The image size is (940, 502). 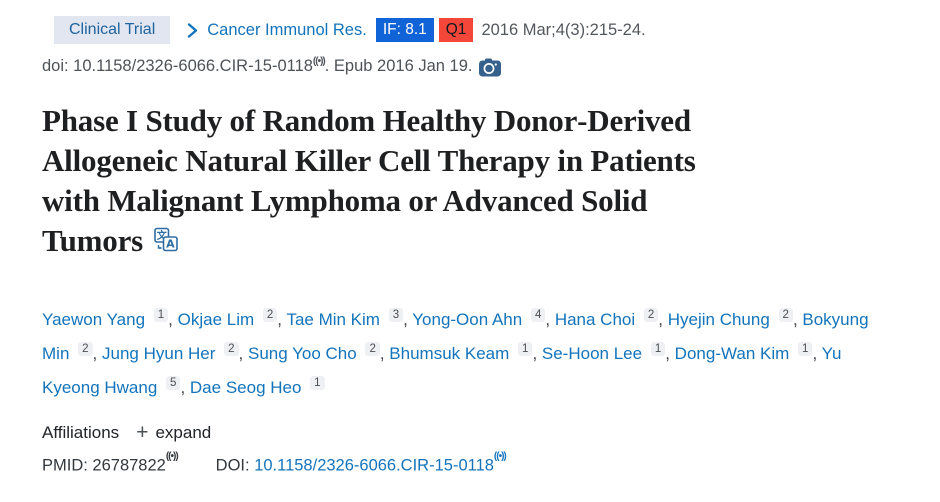 What do you see at coordinates (67, 465) in the screenshot?
I see `pmid-label: PMID:` at bounding box center [67, 465].